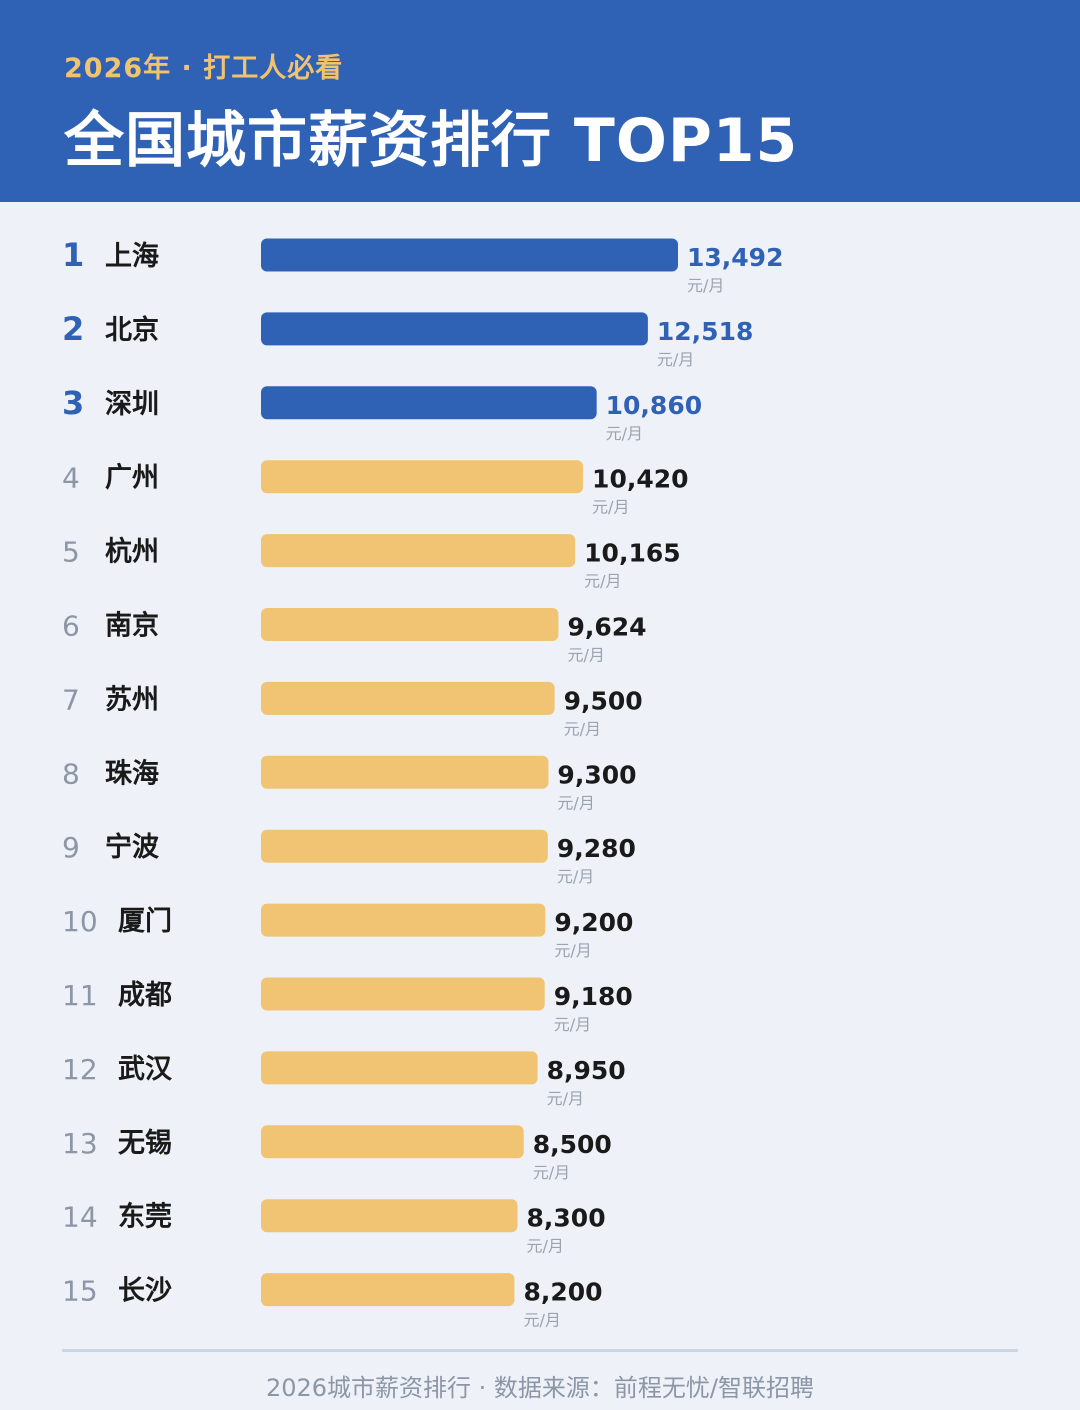  What do you see at coordinates (71, 552) in the screenshot?
I see `rank-number: 5` at bounding box center [71, 552].